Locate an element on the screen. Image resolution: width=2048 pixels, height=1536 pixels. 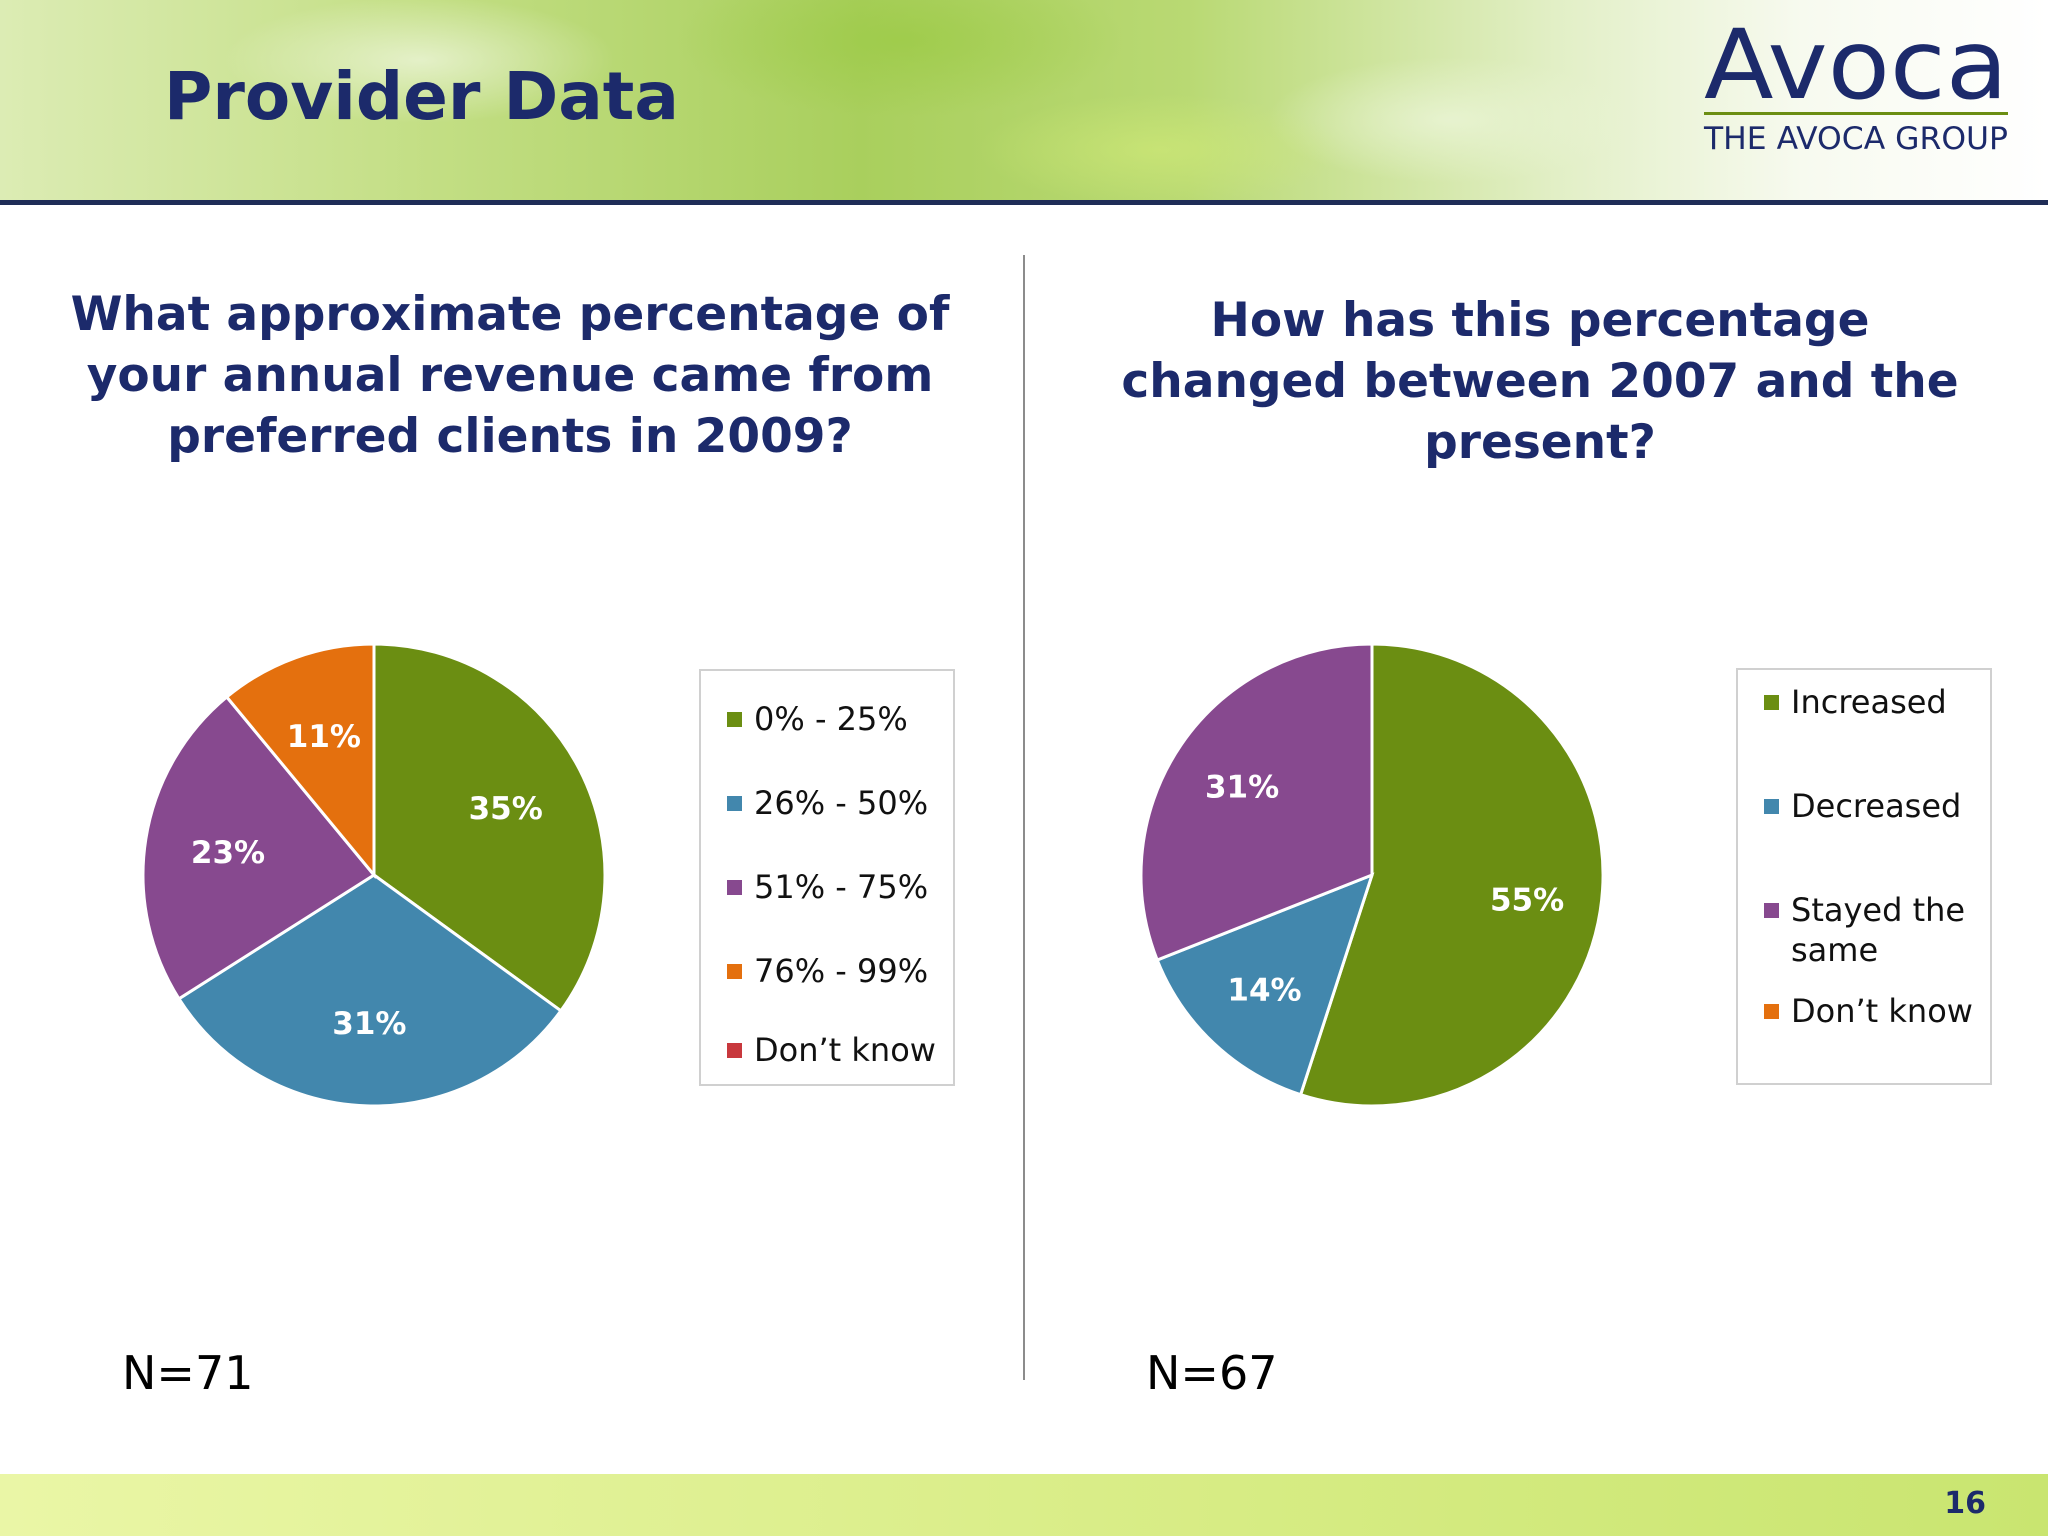
chart1-legend-item-4: 76% - 99% is located at coordinates (837, 971).